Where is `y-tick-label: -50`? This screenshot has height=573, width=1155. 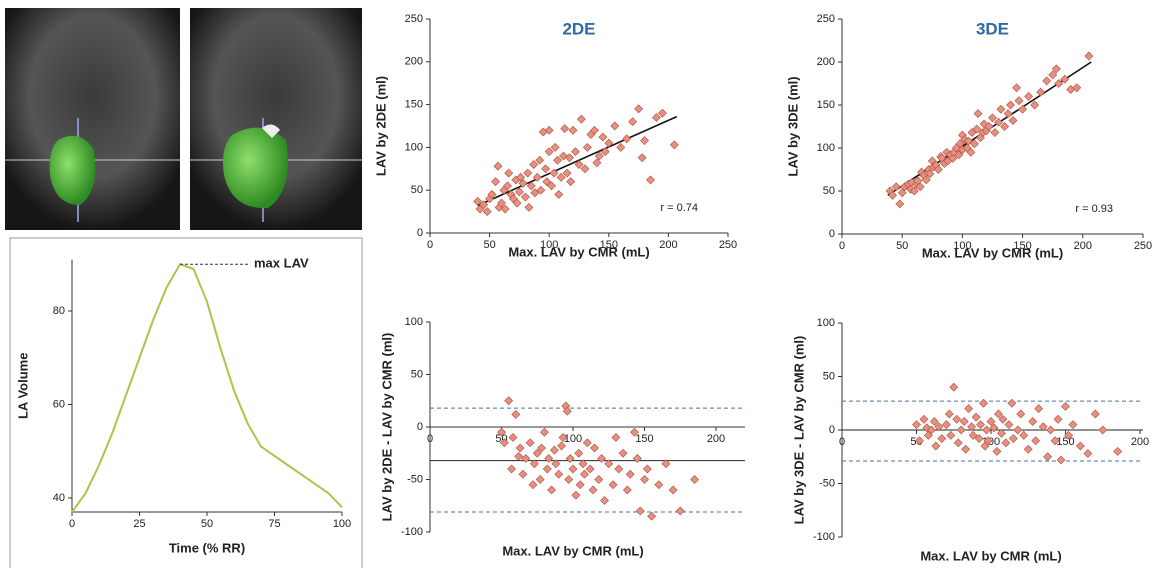 y-tick-label: -50 is located at coordinates (415, 479).